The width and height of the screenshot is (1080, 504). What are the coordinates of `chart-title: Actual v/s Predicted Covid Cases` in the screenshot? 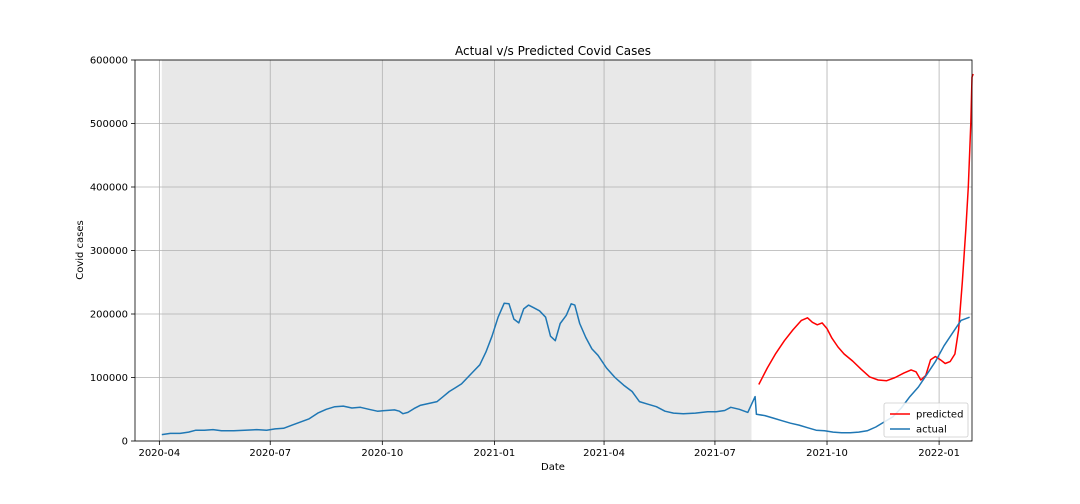 It's located at (553, 51).